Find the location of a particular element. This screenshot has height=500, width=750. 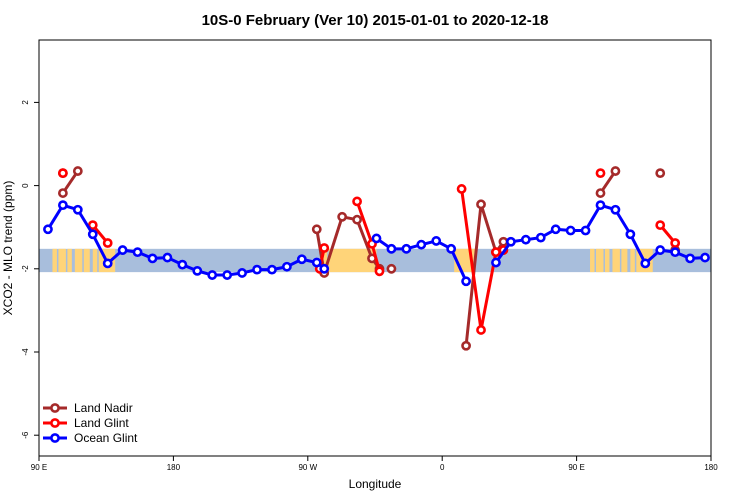

y-tick-label: -4 is located at coordinates (25, 352).